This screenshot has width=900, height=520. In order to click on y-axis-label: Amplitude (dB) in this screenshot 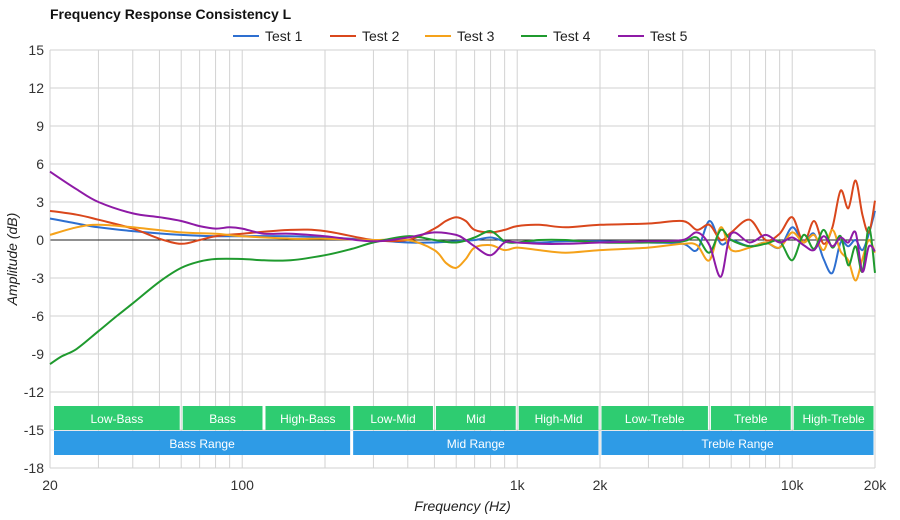, I will do `click(12, 260)`.